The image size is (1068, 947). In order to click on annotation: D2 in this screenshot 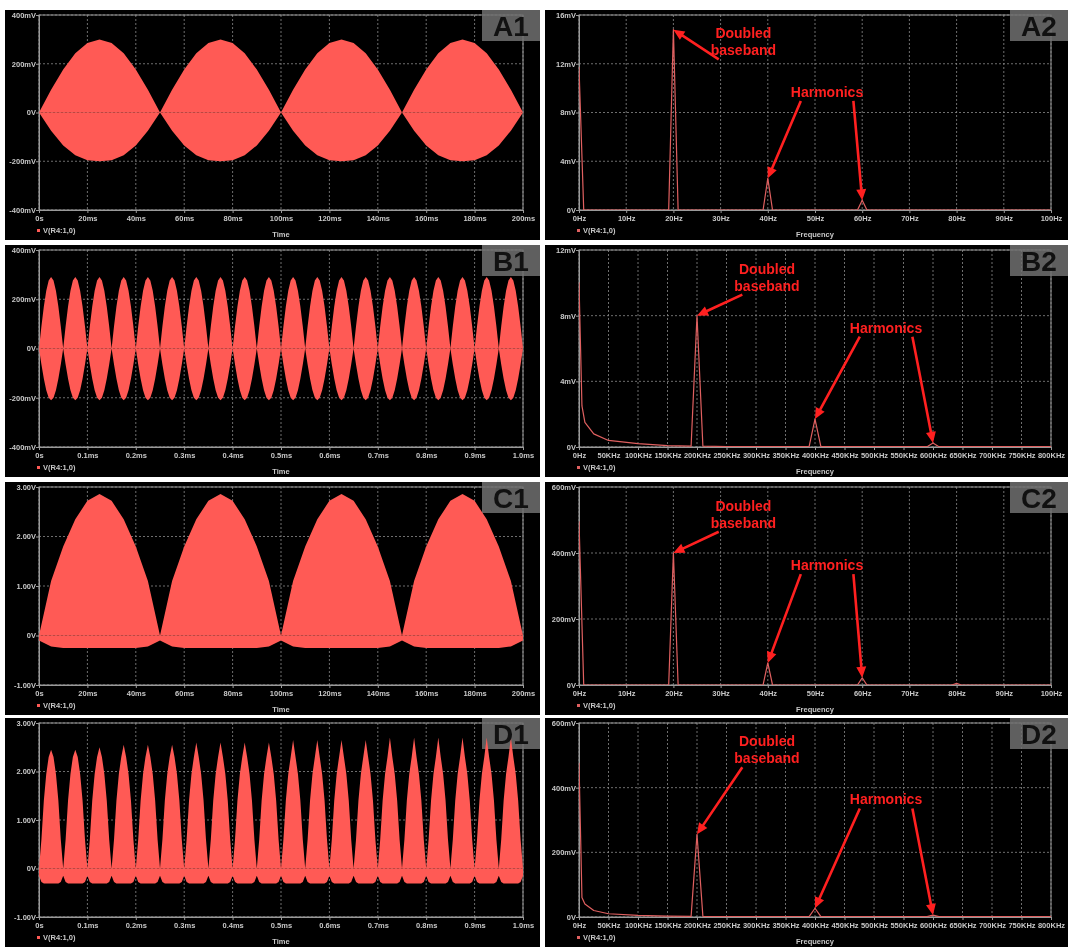, I will do `click(1039, 734)`.